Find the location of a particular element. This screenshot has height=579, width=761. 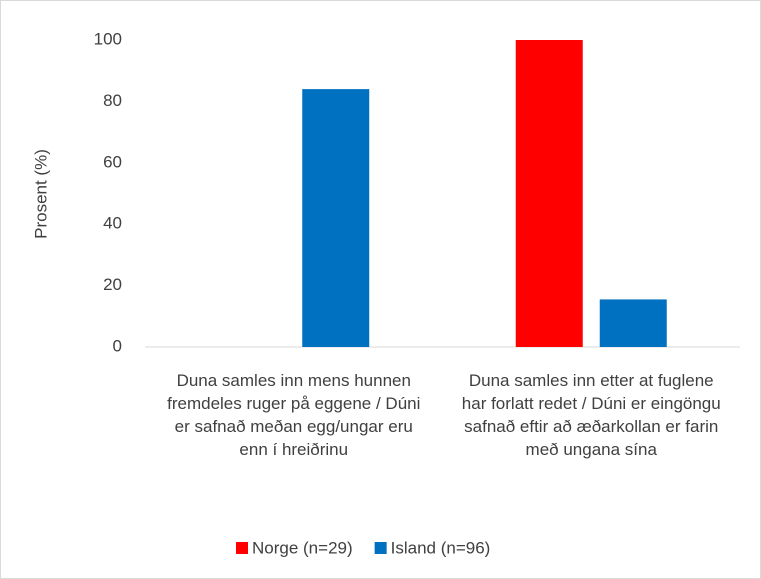

legend-label: Island (n=96) is located at coordinates (441, 547).